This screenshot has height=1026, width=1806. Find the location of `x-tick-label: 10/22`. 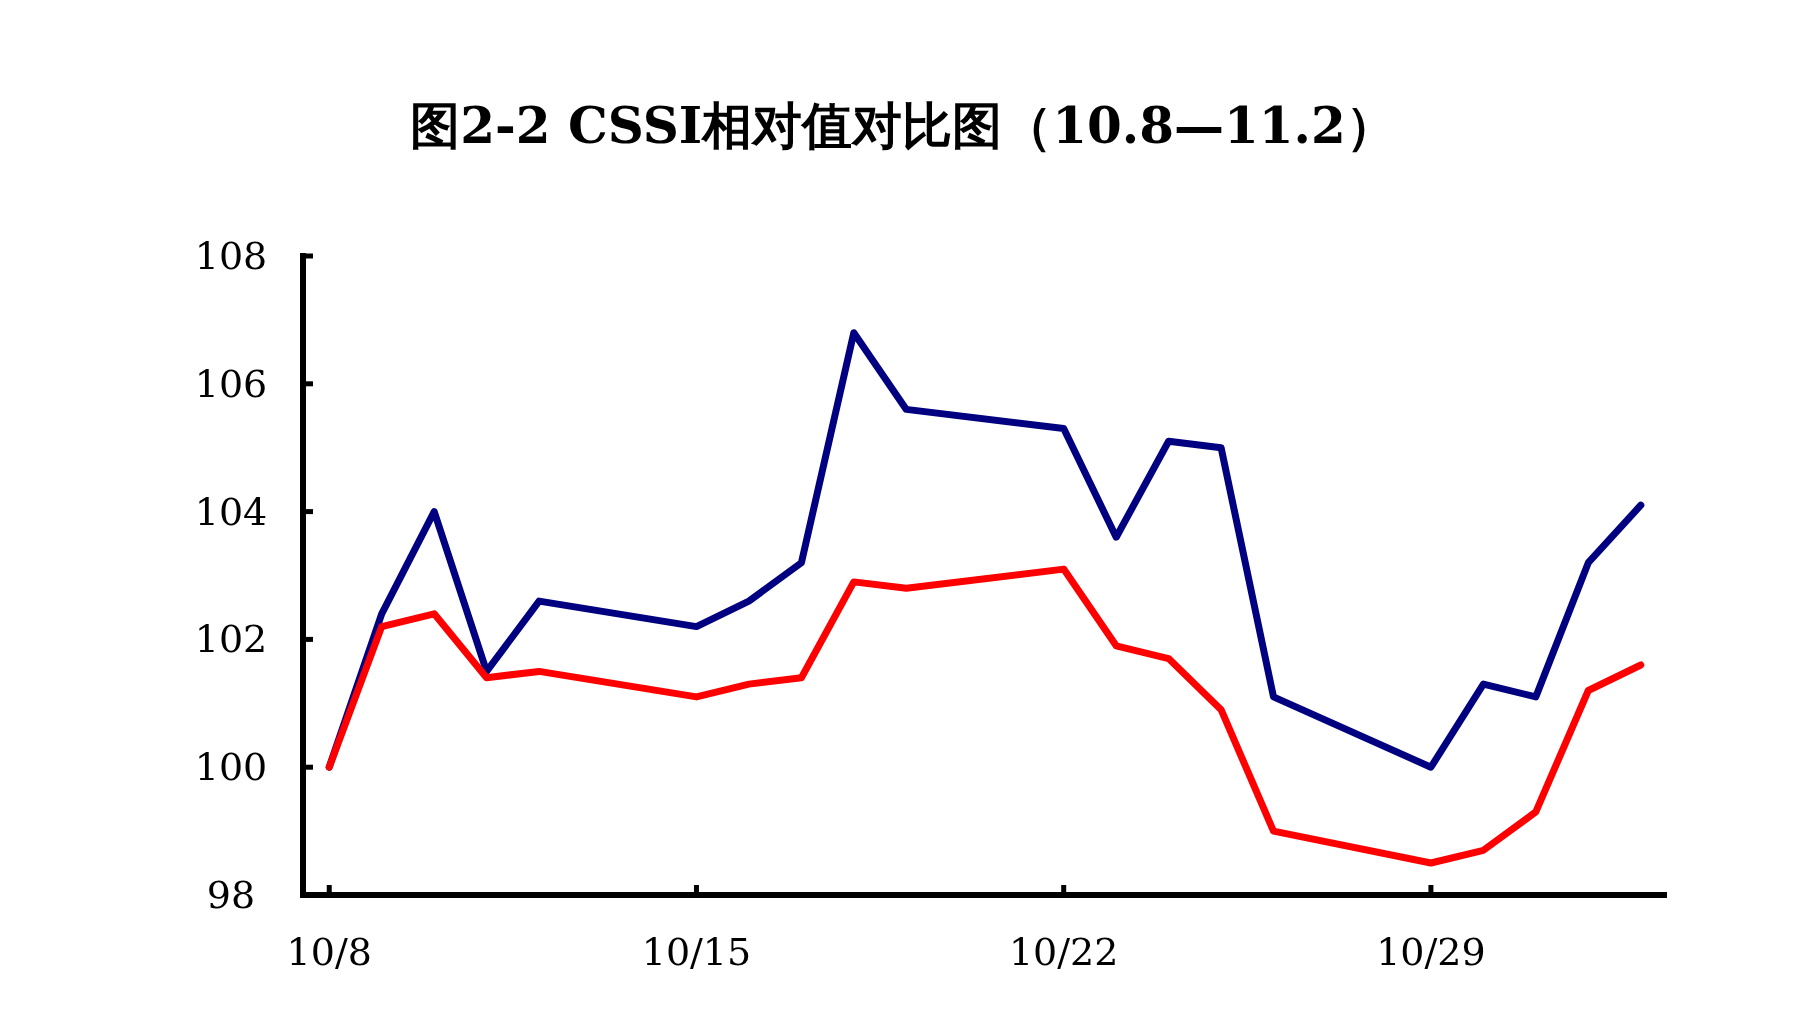

x-tick-label: 10/22 is located at coordinates (1063, 952).